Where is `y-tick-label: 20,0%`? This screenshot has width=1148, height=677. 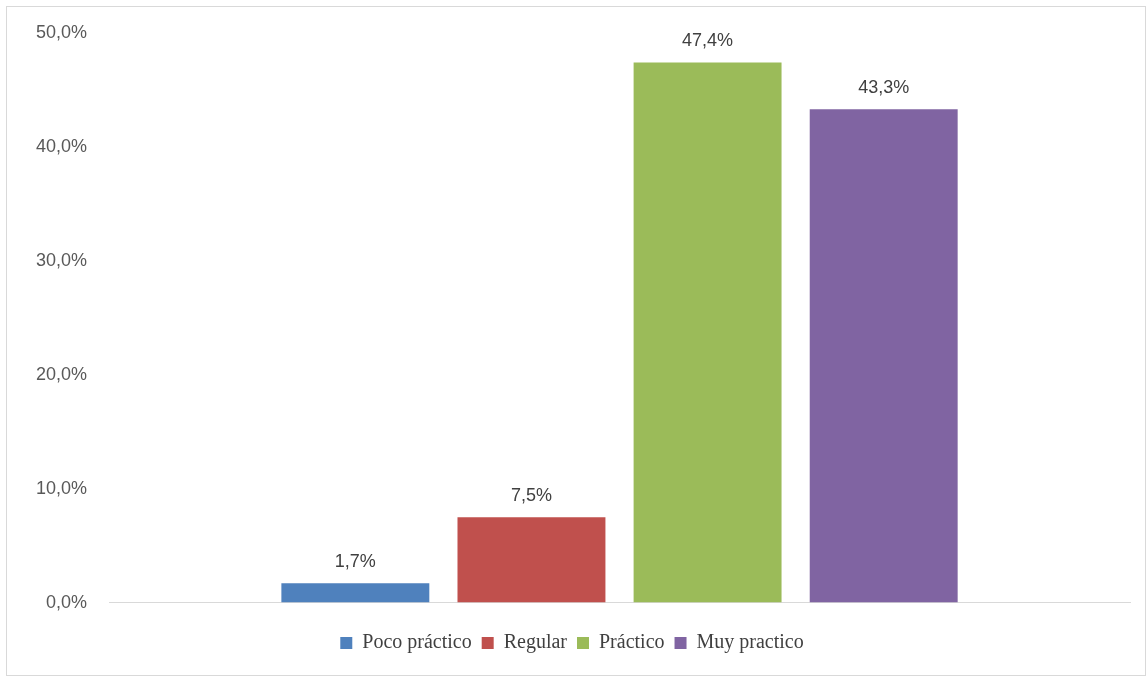
y-tick-label: 20,0% is located at coordinates (61, 373).